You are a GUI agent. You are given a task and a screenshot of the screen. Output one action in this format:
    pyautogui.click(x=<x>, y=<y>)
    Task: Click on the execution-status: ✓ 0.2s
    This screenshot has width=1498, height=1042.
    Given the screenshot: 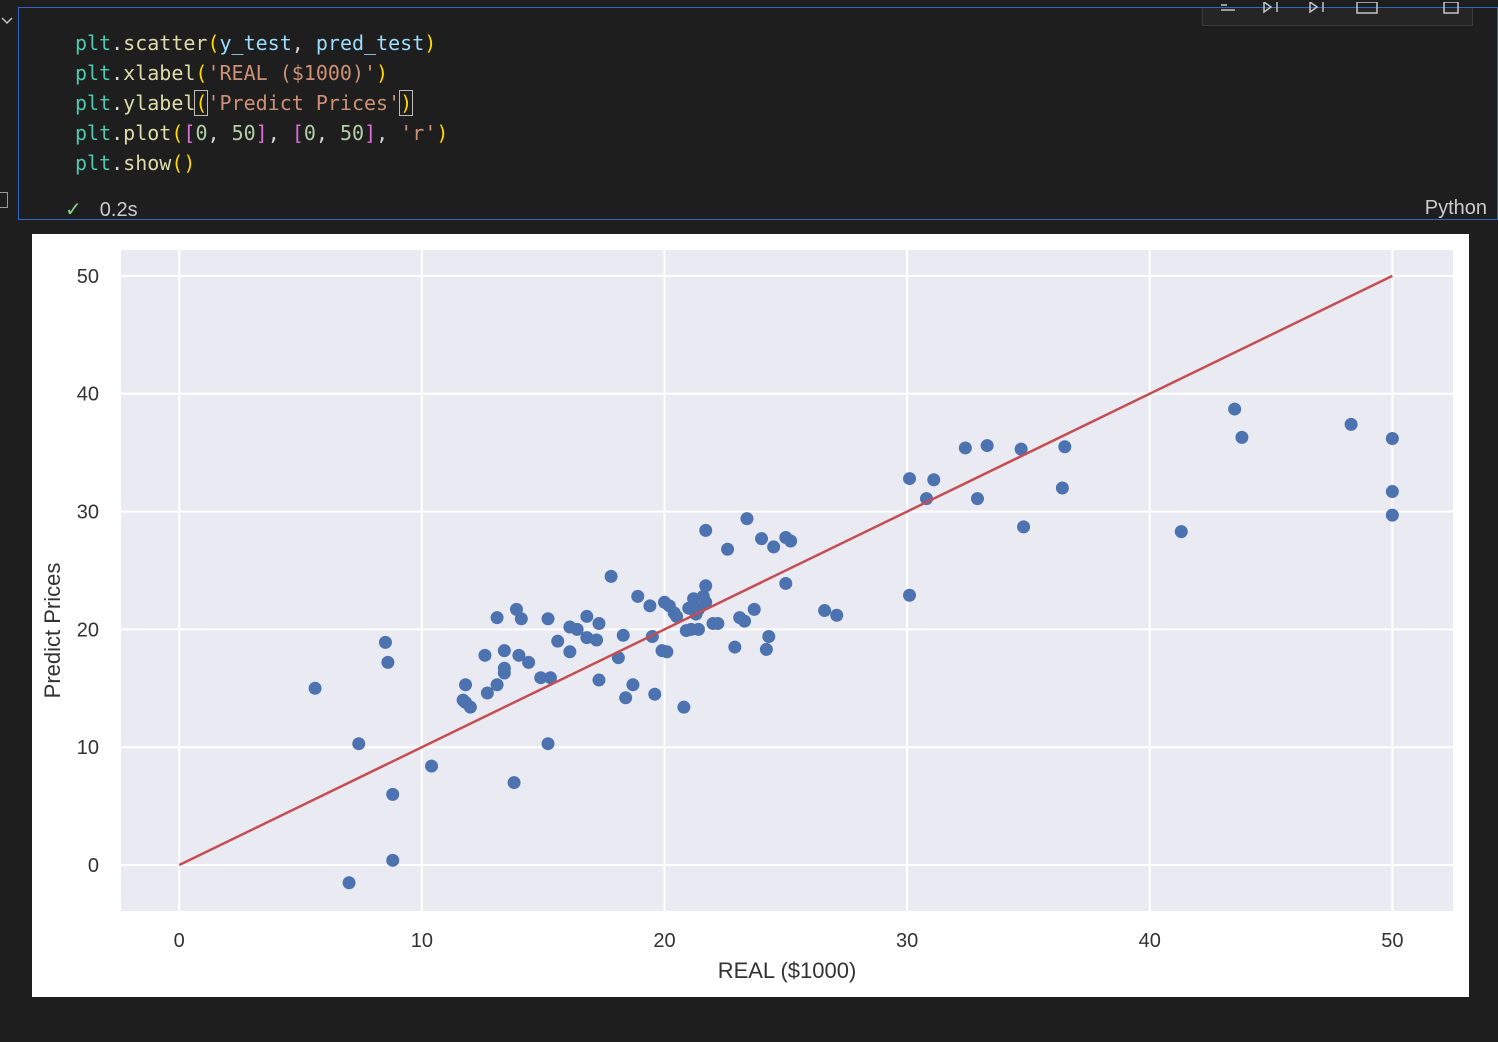 What is the action you would take?
    pyautogui.click(x=101, y=209)
    